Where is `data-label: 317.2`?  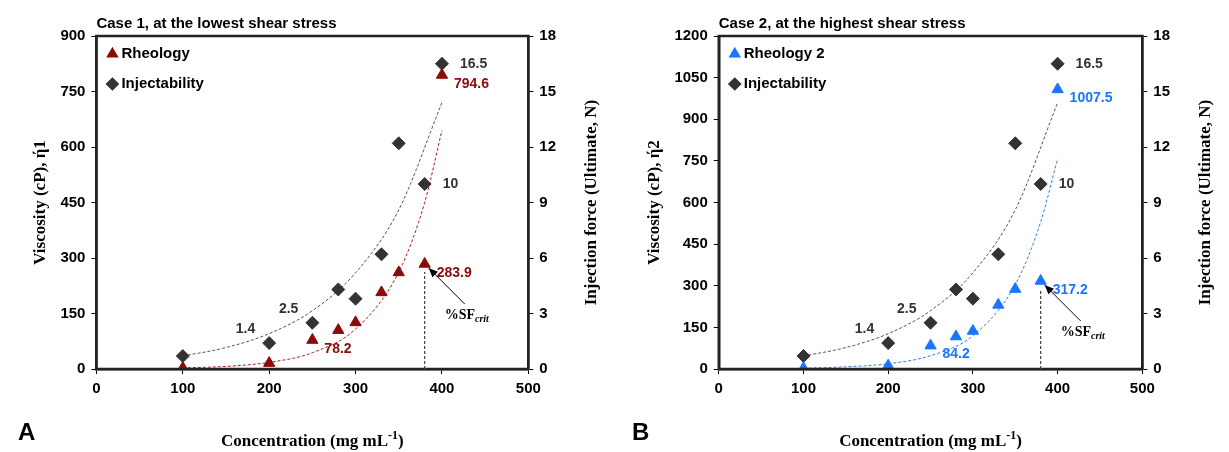
data-label: 317.2 is located at coordinates (1070, 288).